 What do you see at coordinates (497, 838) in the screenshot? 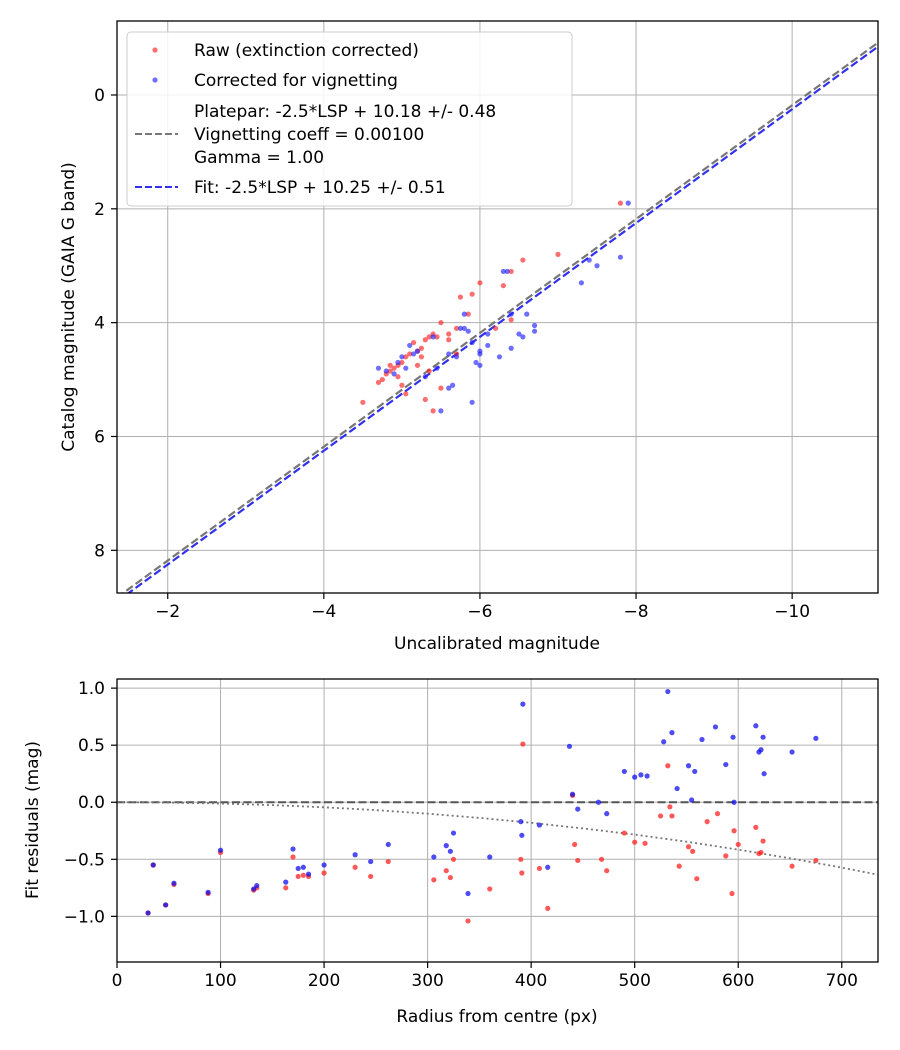
I see `bottom-reference-lines` at bounding box center [497, 838].